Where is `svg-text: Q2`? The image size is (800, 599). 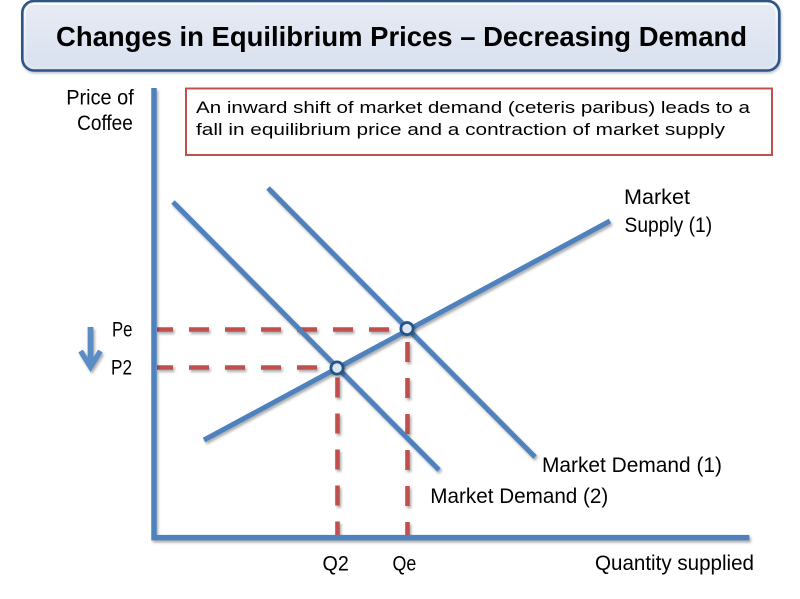 svg-text: Q2 is located at coordinates (336, 564).